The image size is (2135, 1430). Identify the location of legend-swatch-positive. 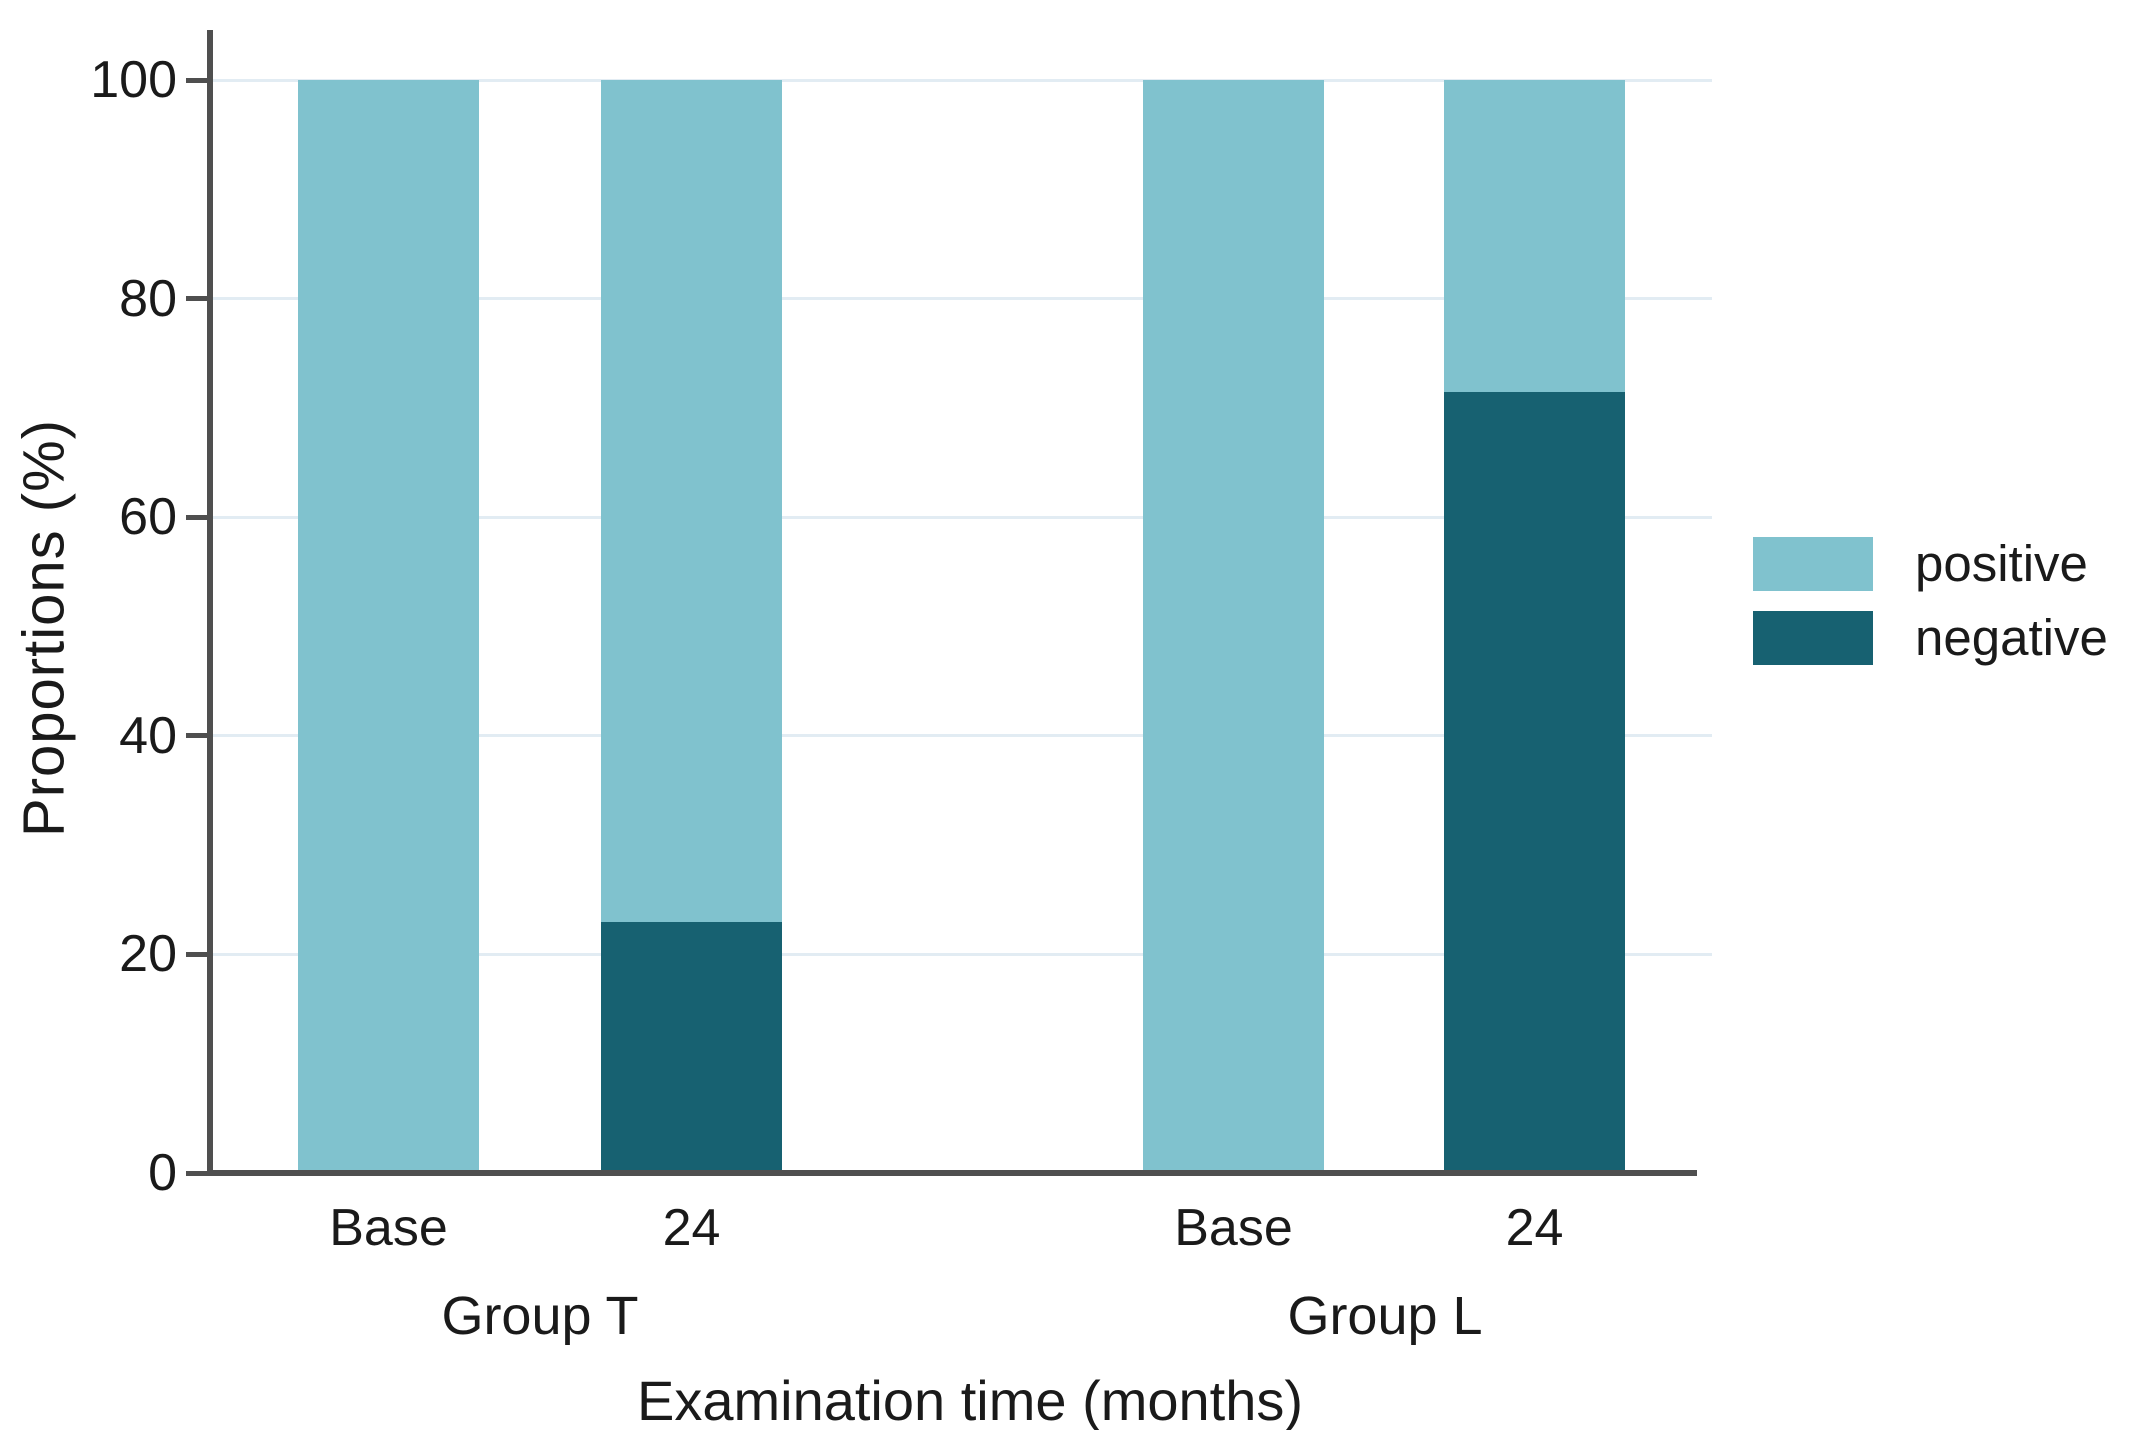
(1813, 564).